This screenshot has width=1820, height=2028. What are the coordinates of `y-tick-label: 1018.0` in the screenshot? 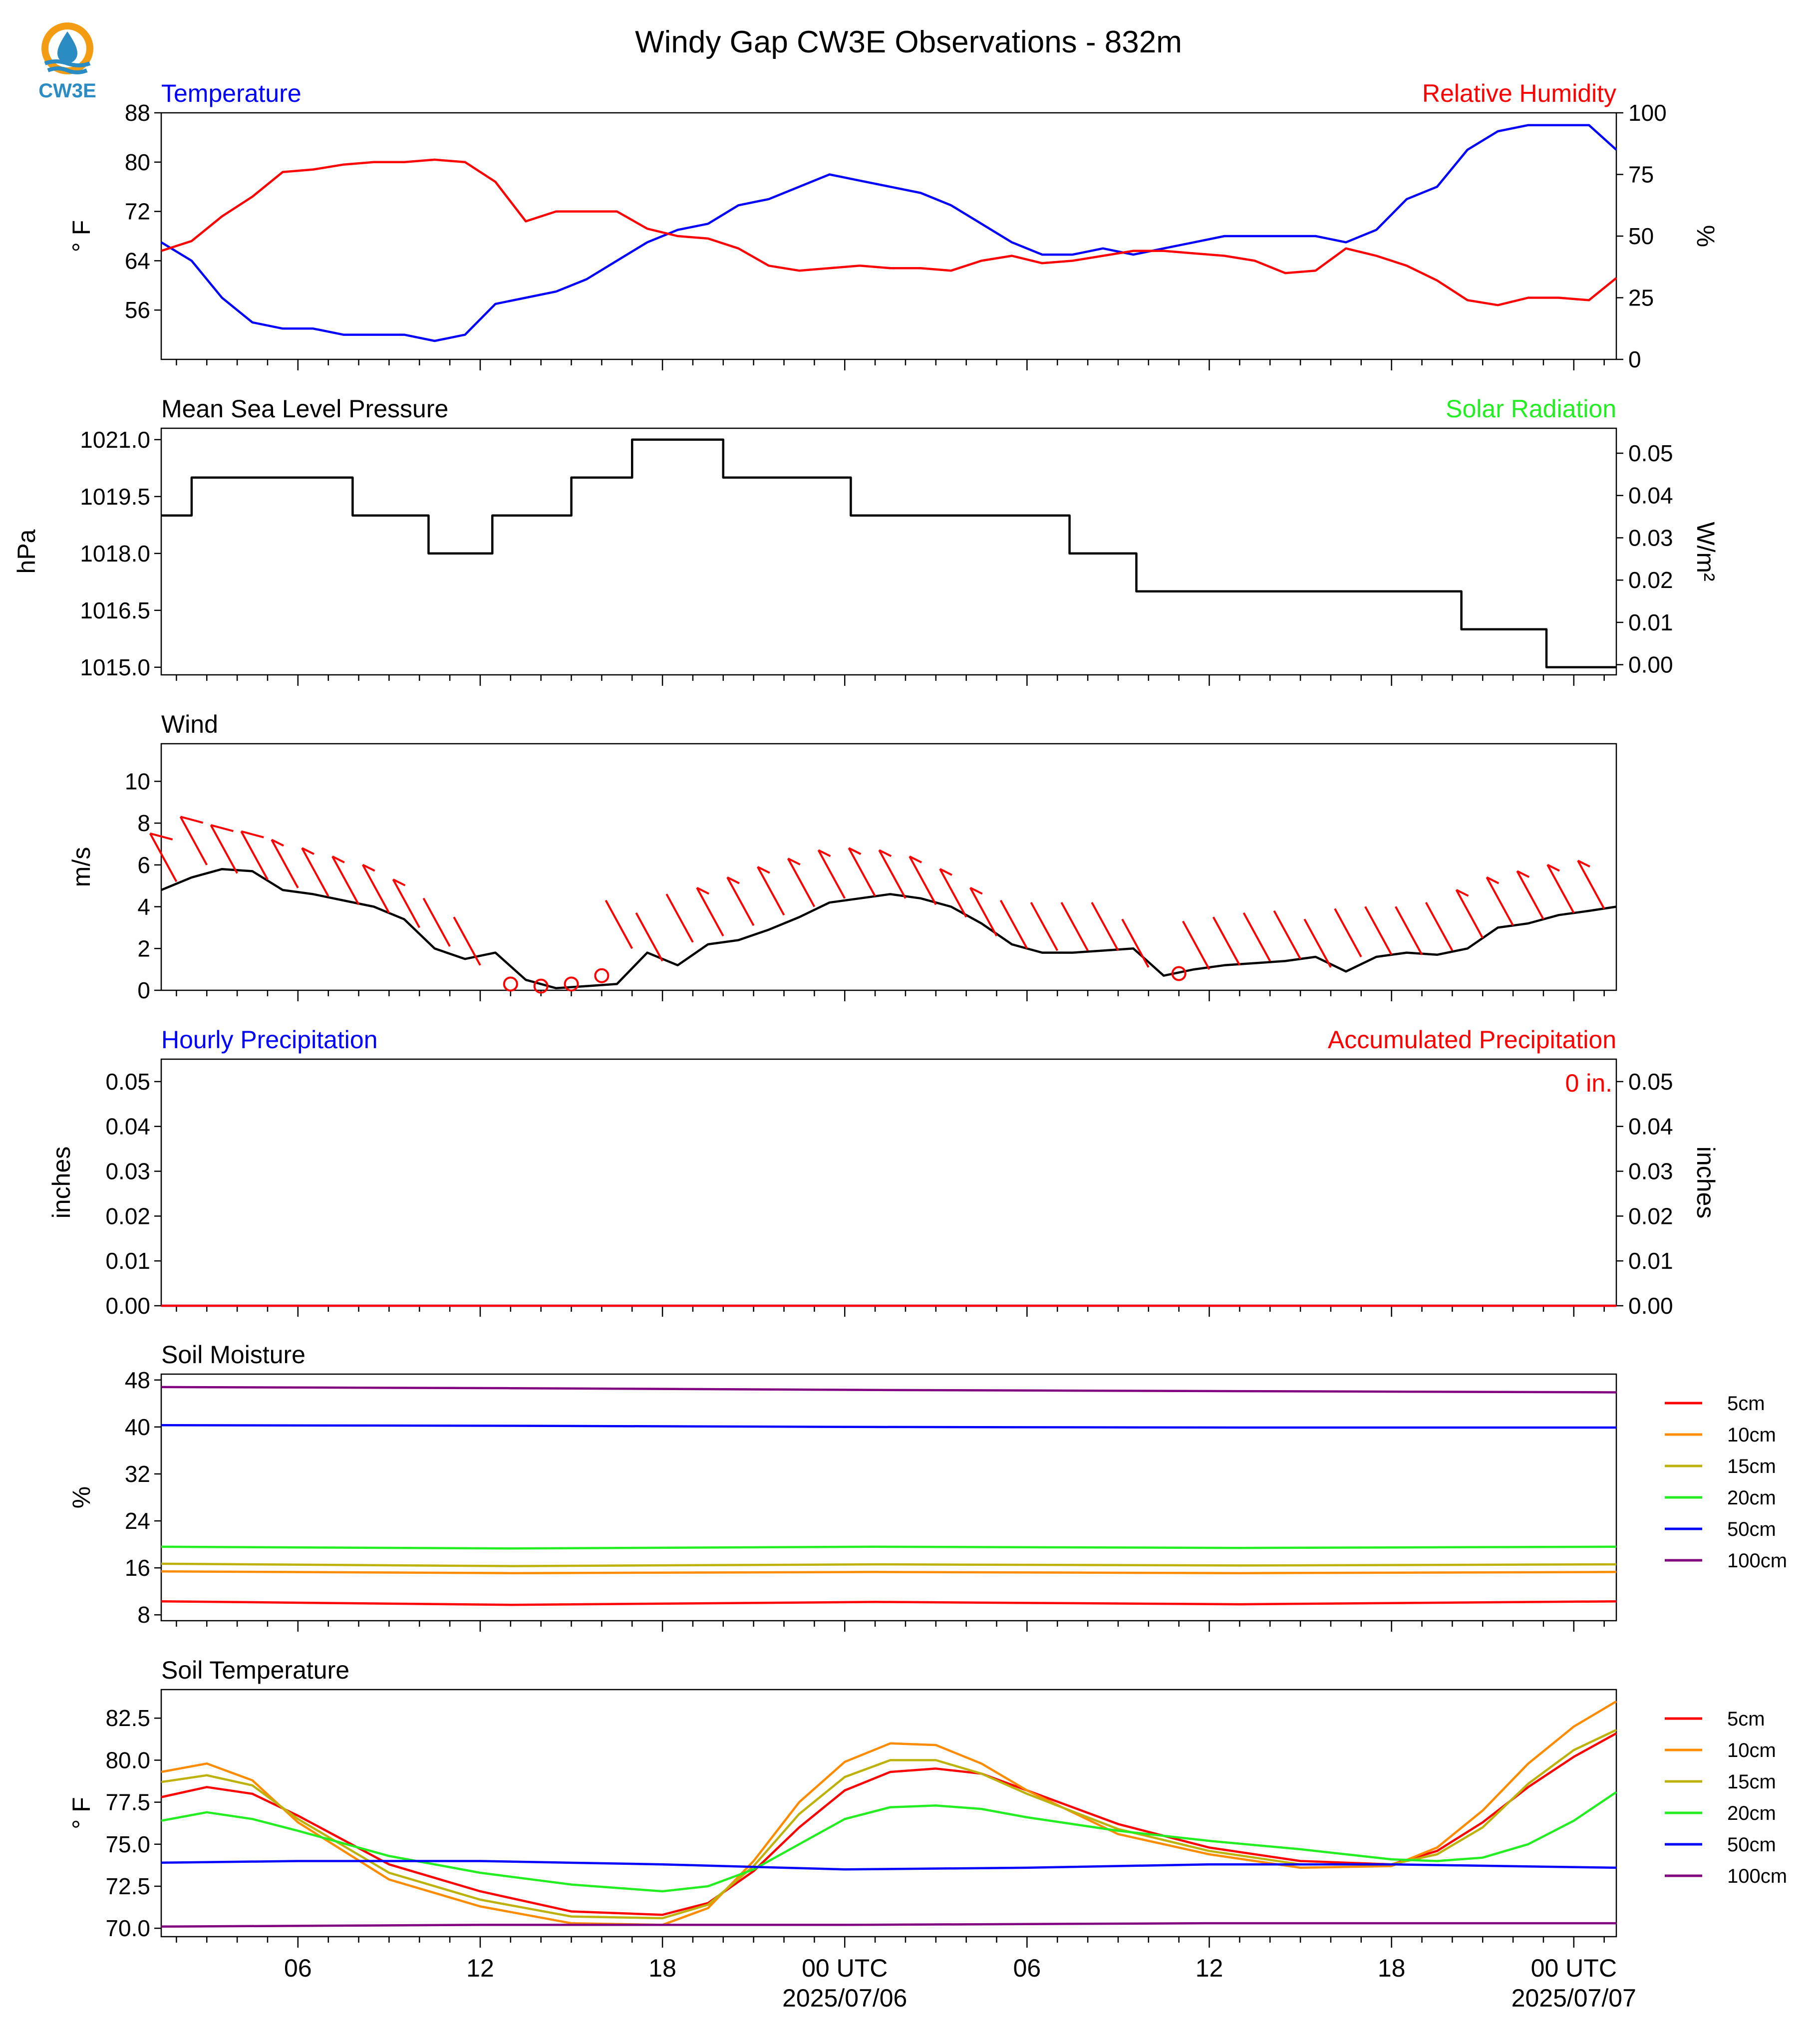 It's located at (115, 554).